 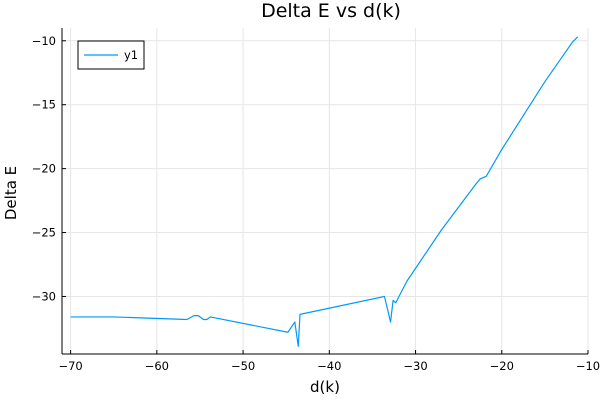 What do you see at coordinates (131, 55) in the screenshot?
I see `legend-label-y1: y1` at bounding box center [131, 55].